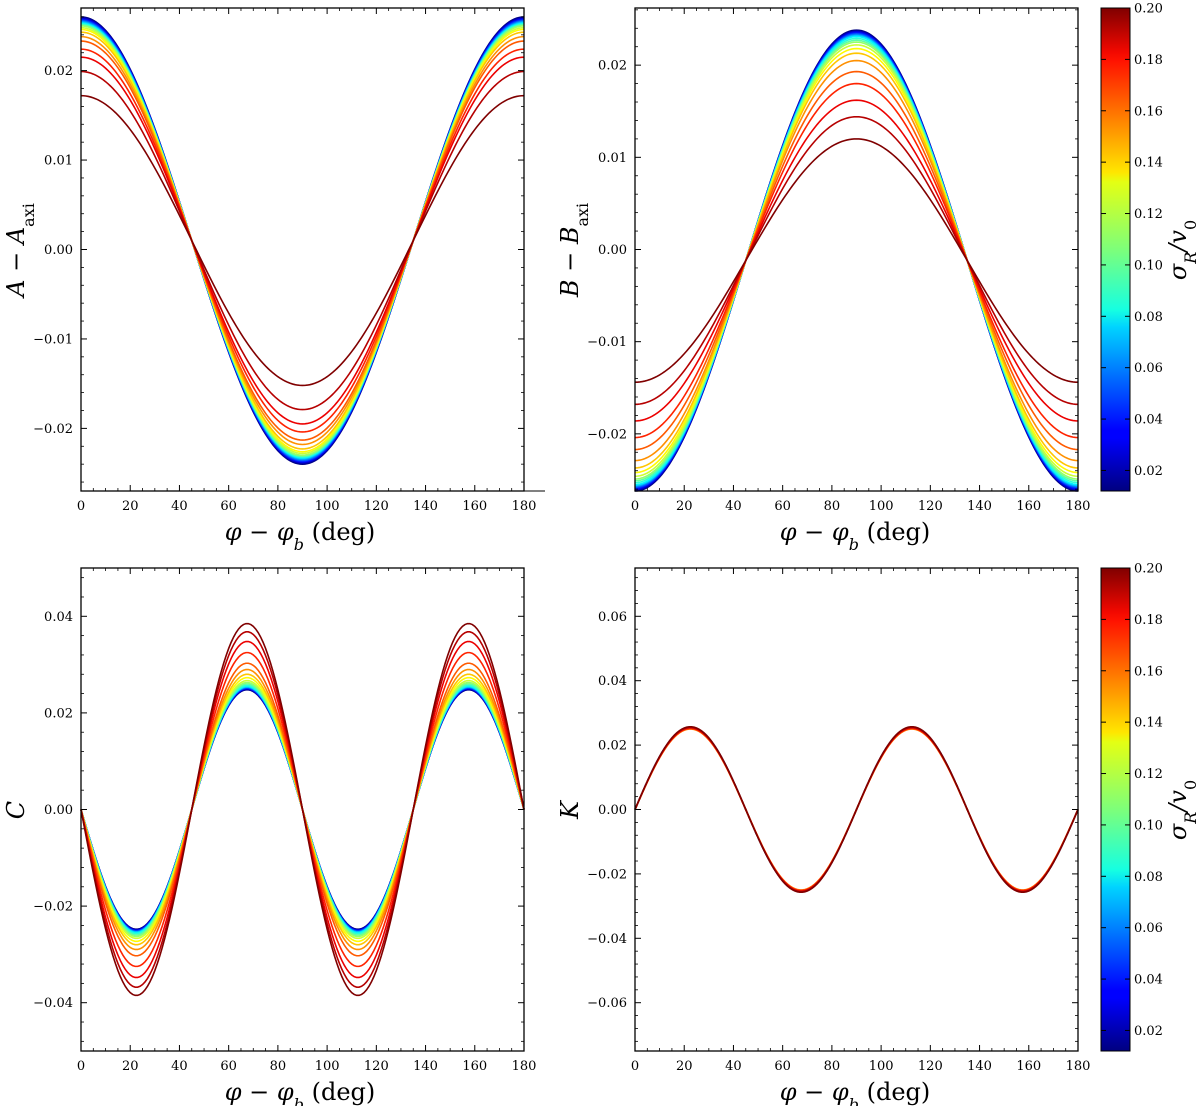 The height and width of the screenshot is (1106, 1200). Describe the element at coordinates (1148, 420) in the screenshot. I see `colorbar-tick-label: 0.04` at that location.